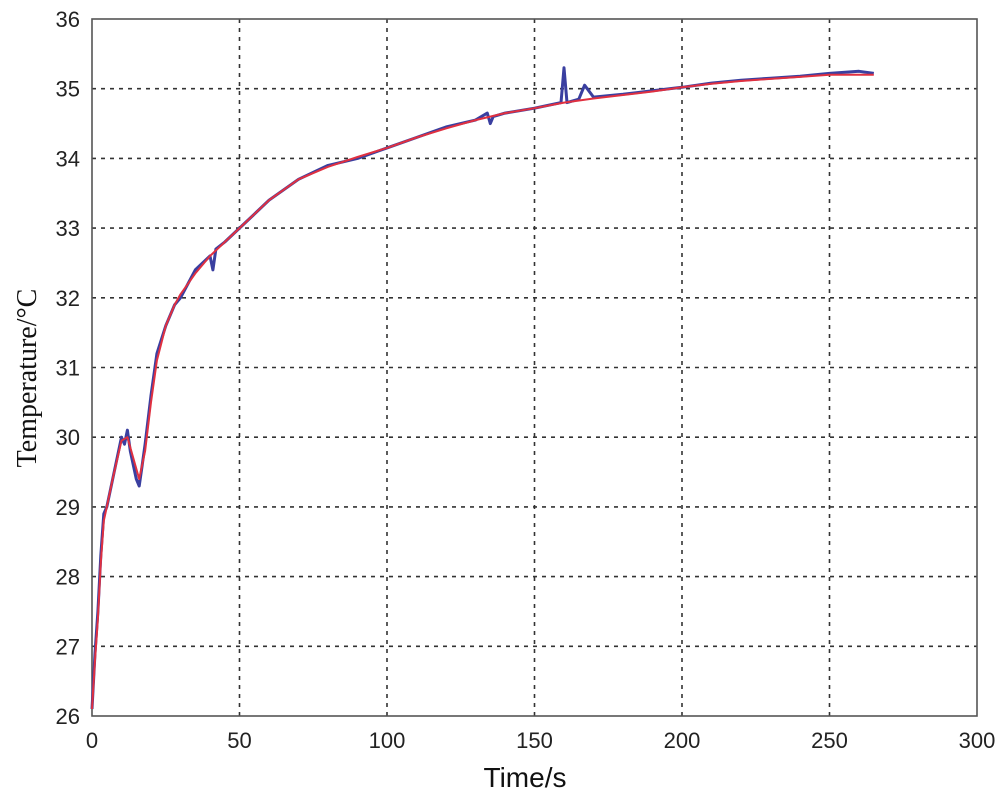 The height and width of the screenshot is (801, 1004). I want to click on y-tick-label: 36, so click(68, 19).